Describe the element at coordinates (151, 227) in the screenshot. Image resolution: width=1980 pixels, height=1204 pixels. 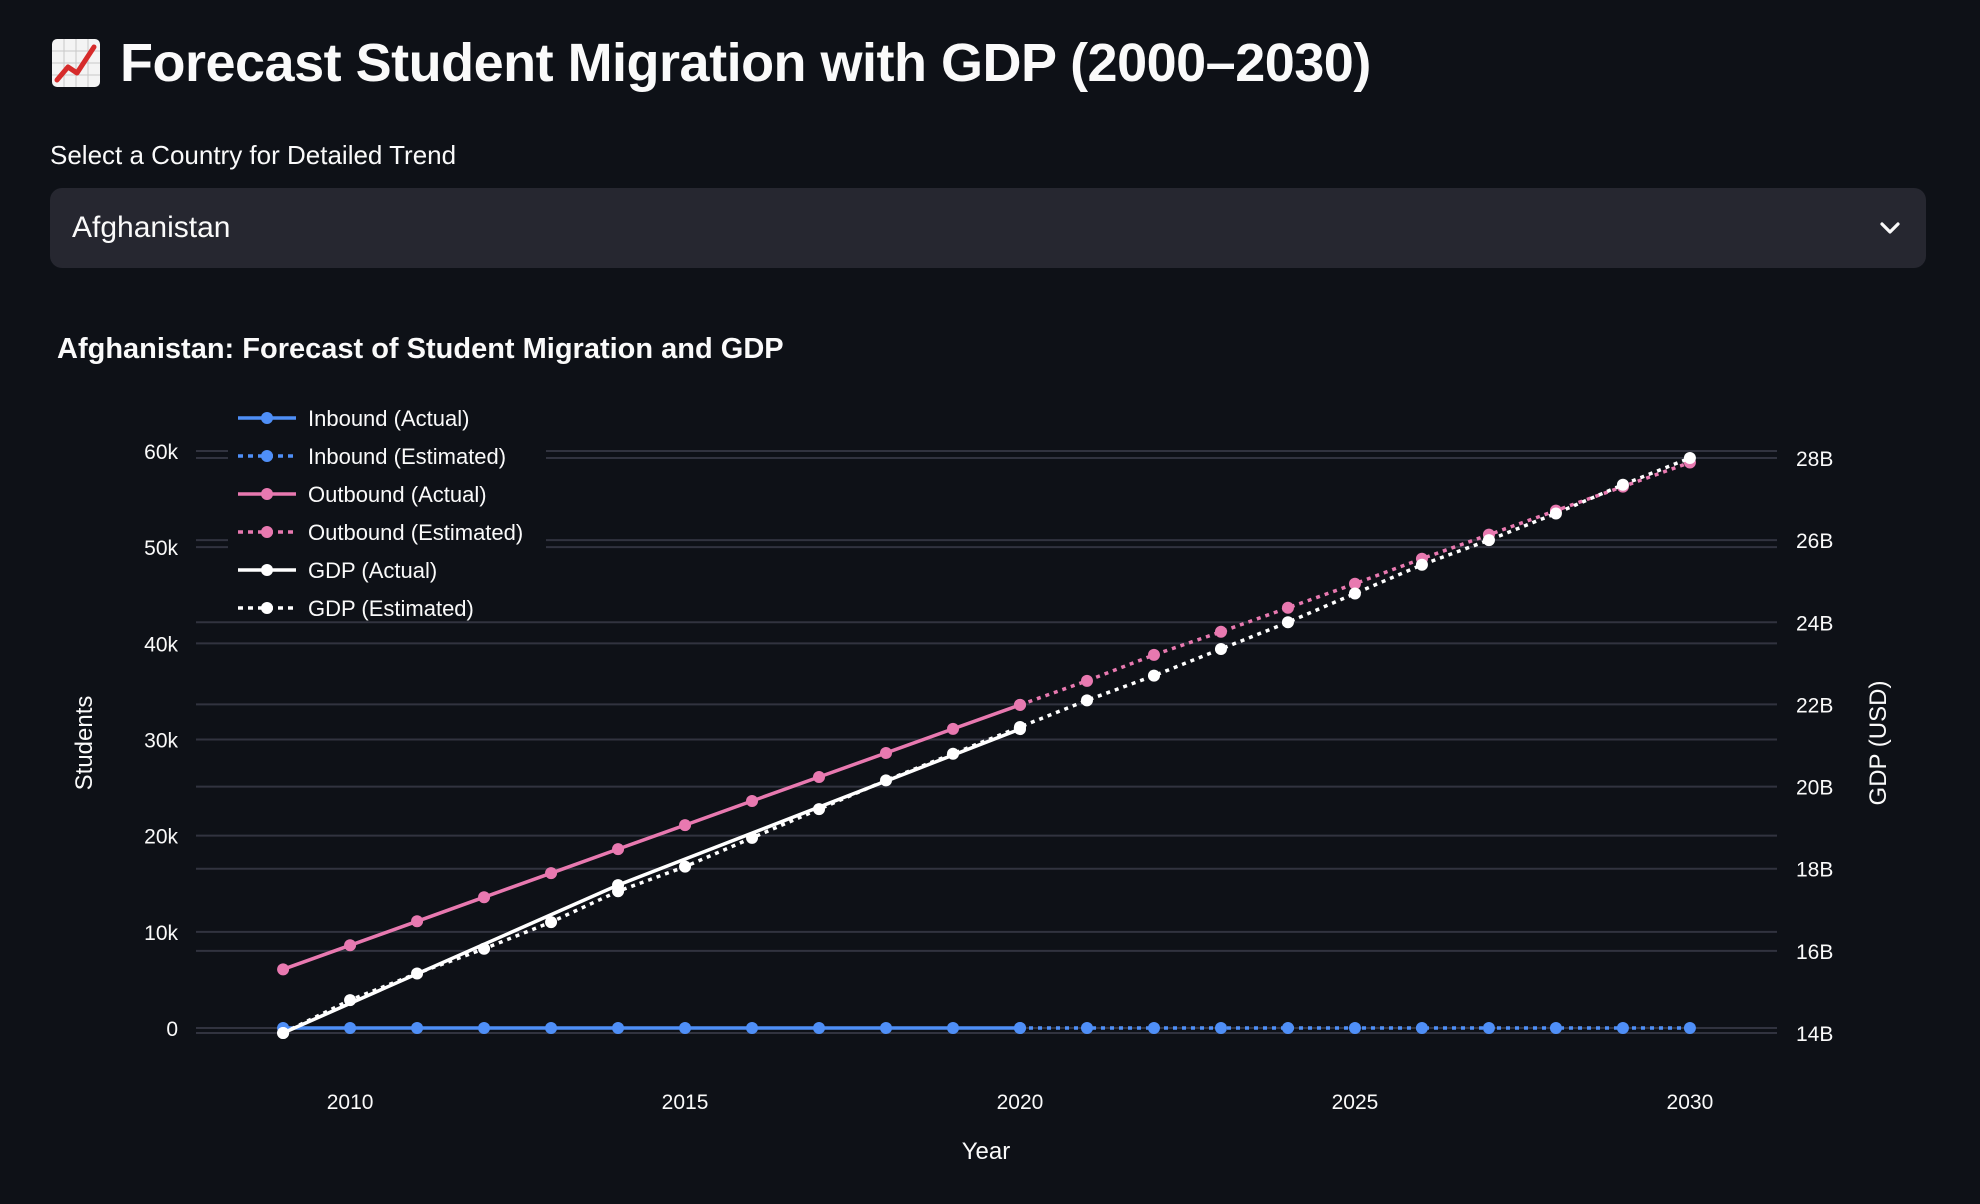
I see `country-select-value: Afghanistan` at that location.